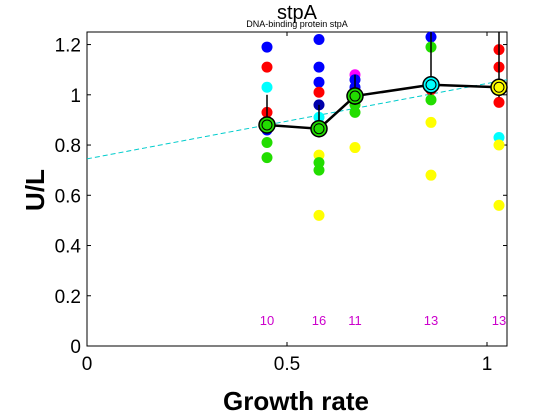  What do you see at coordinates (68, 247) in the screenshot?
I see `y-tick-label: 0.4` at bounding box center [68, 247].